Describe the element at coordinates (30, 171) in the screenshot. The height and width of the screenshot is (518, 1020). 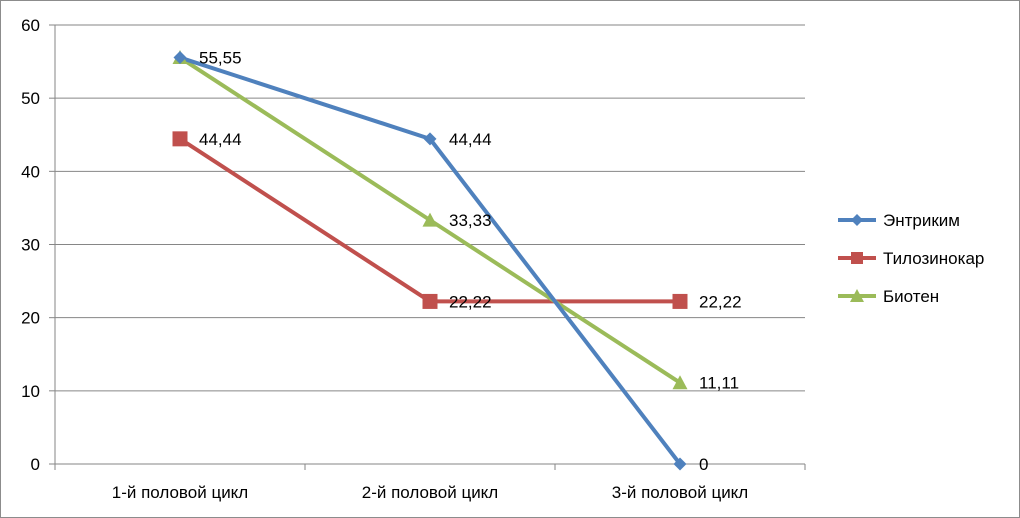
I see `y-tick-label: 40` at that location.